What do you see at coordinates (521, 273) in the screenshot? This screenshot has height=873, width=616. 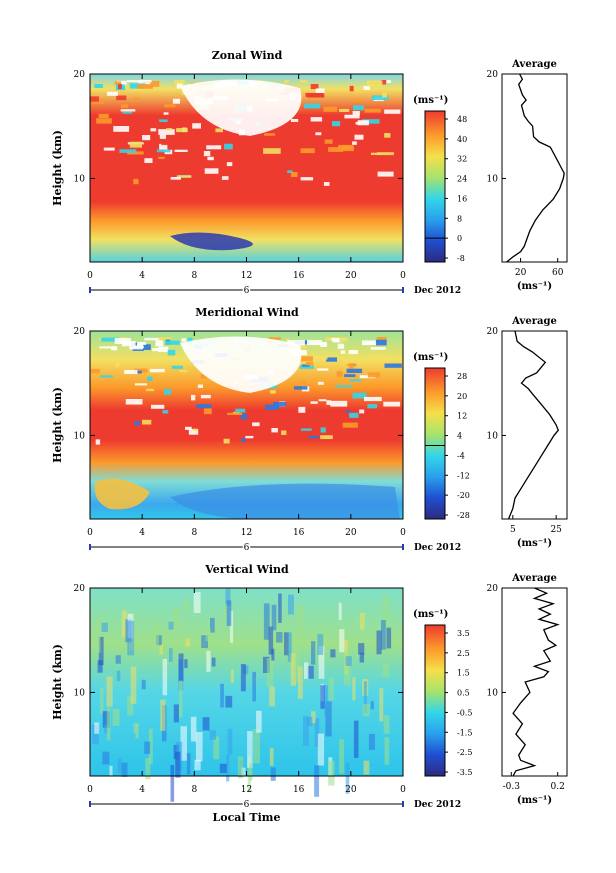 I see `profile-x-tick-label: 20` at bounding box center [521, 273].